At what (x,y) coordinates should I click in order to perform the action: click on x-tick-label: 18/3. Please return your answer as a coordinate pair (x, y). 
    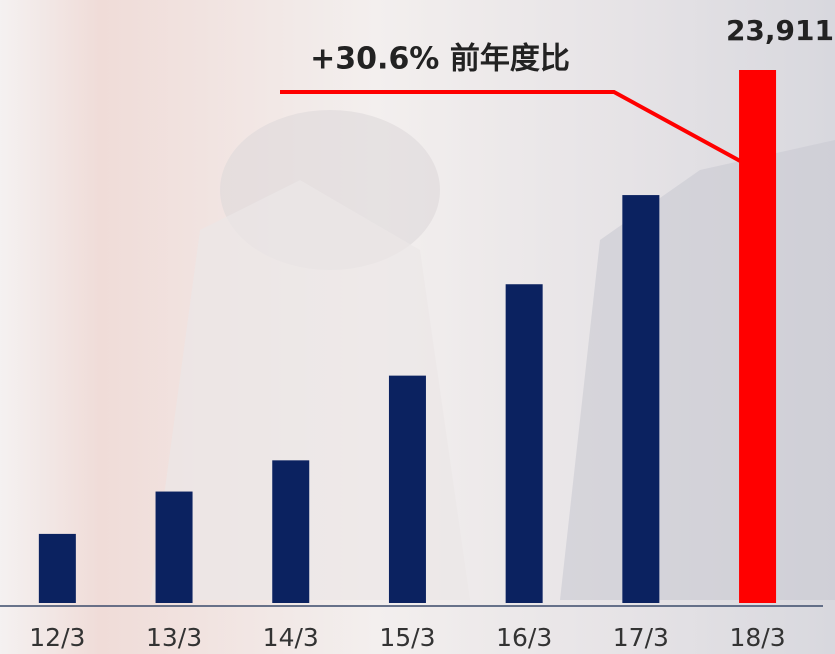
    Looking at the image, I should click on (757, 637).